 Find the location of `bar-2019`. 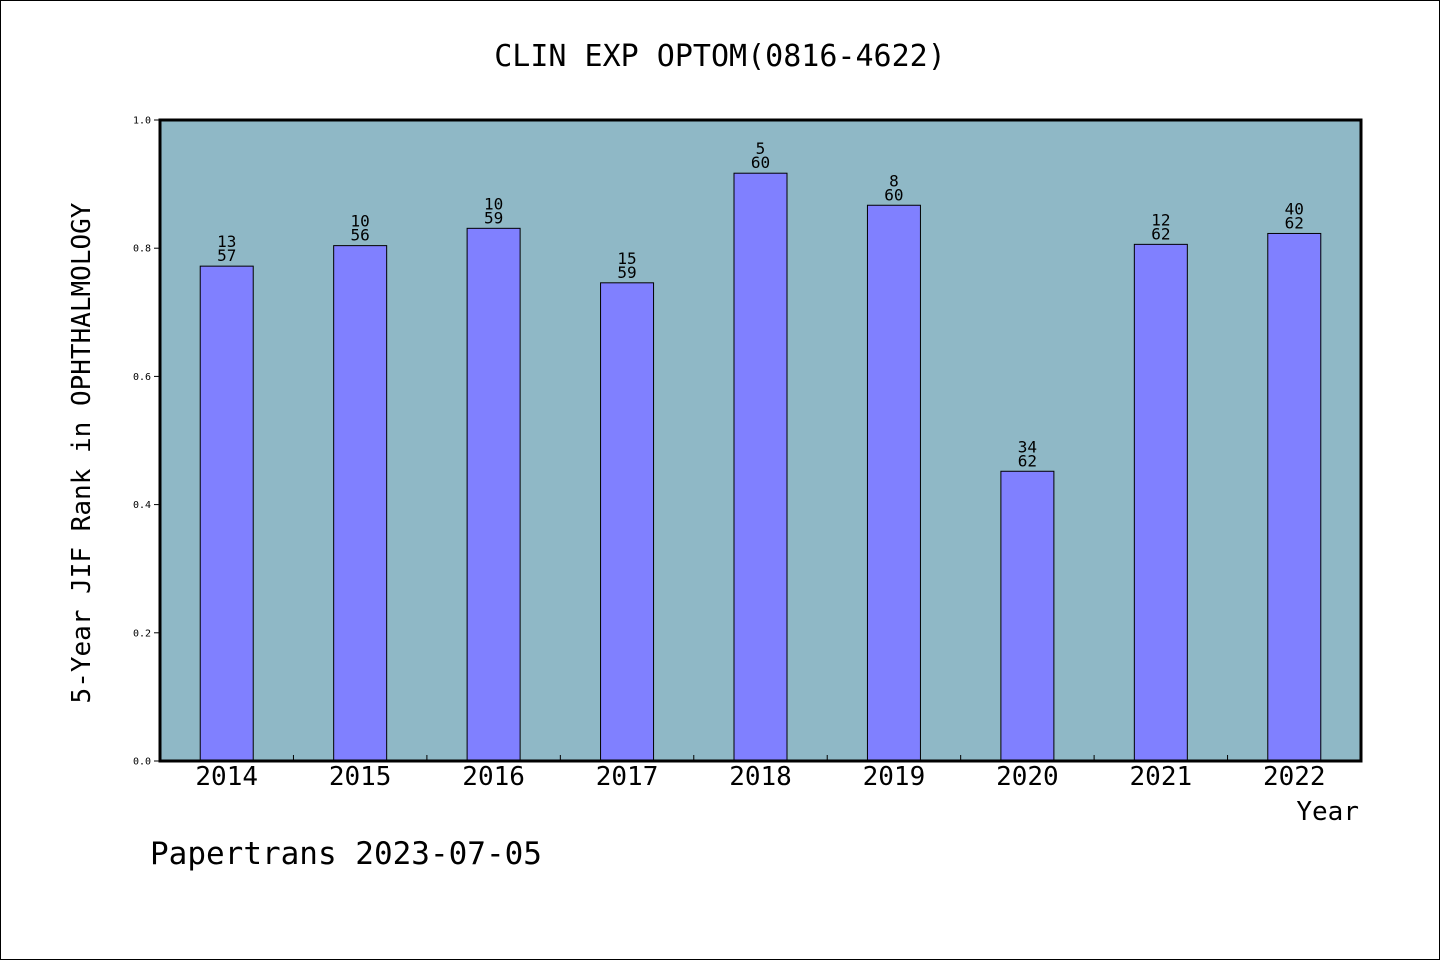

bar-2019 is located at coordinates (893, 483).